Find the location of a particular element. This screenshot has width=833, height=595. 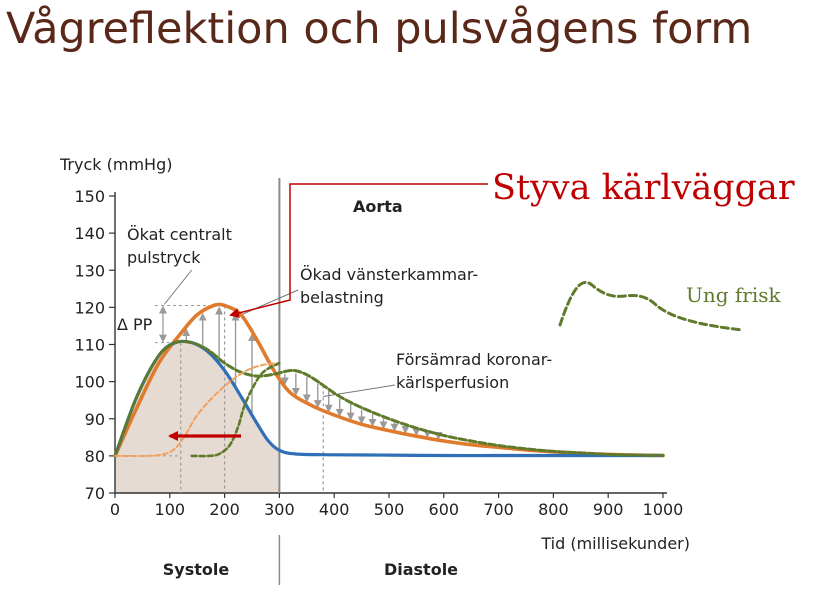

x-tick-label-700: 700 is located at coordinates (498, 509).